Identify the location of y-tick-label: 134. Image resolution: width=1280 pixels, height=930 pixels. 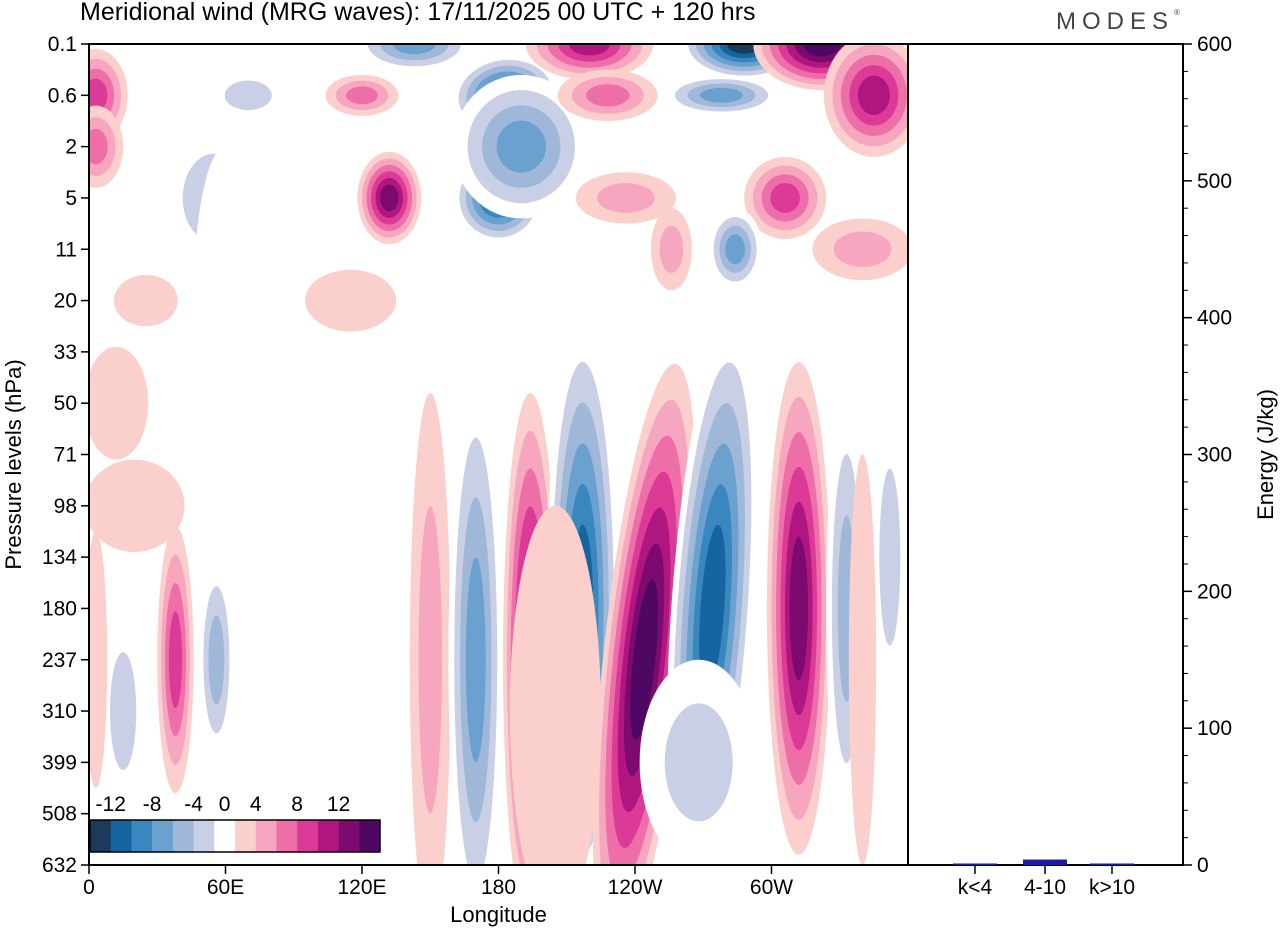
(59, 557).